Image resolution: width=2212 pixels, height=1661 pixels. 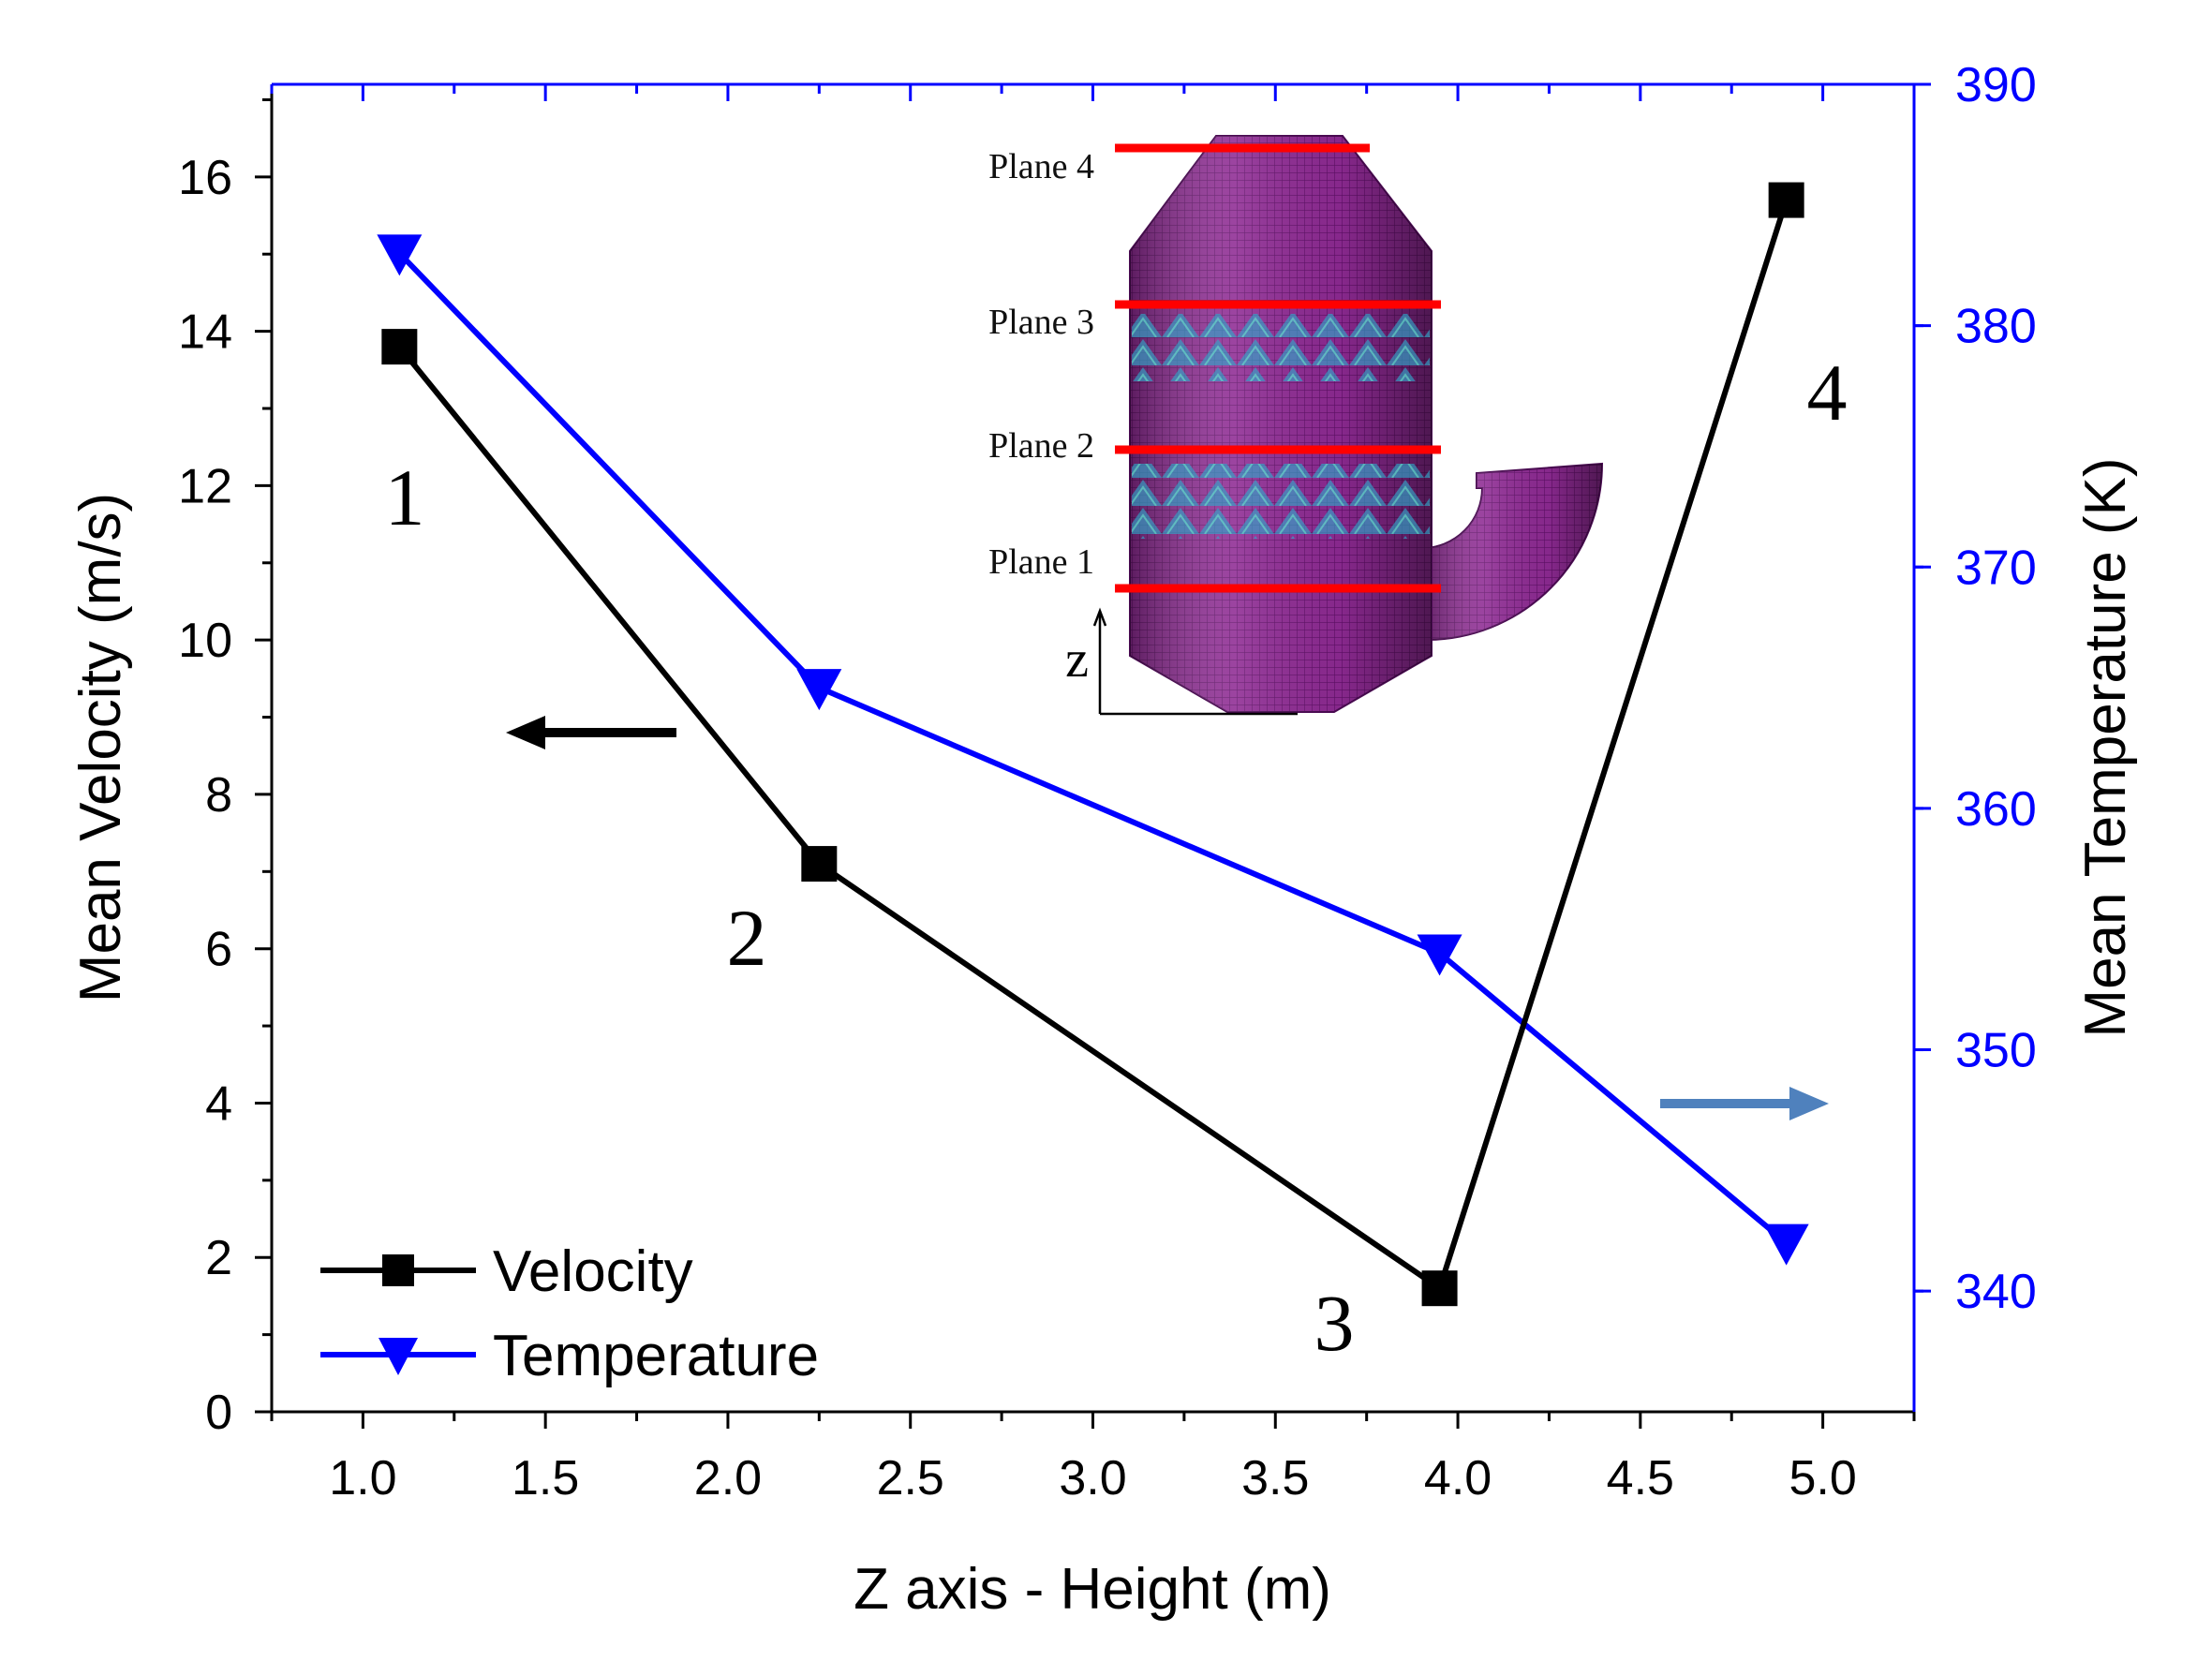 I want to click on y-right-tick-label: 350, so click(x=1996, y=1051).